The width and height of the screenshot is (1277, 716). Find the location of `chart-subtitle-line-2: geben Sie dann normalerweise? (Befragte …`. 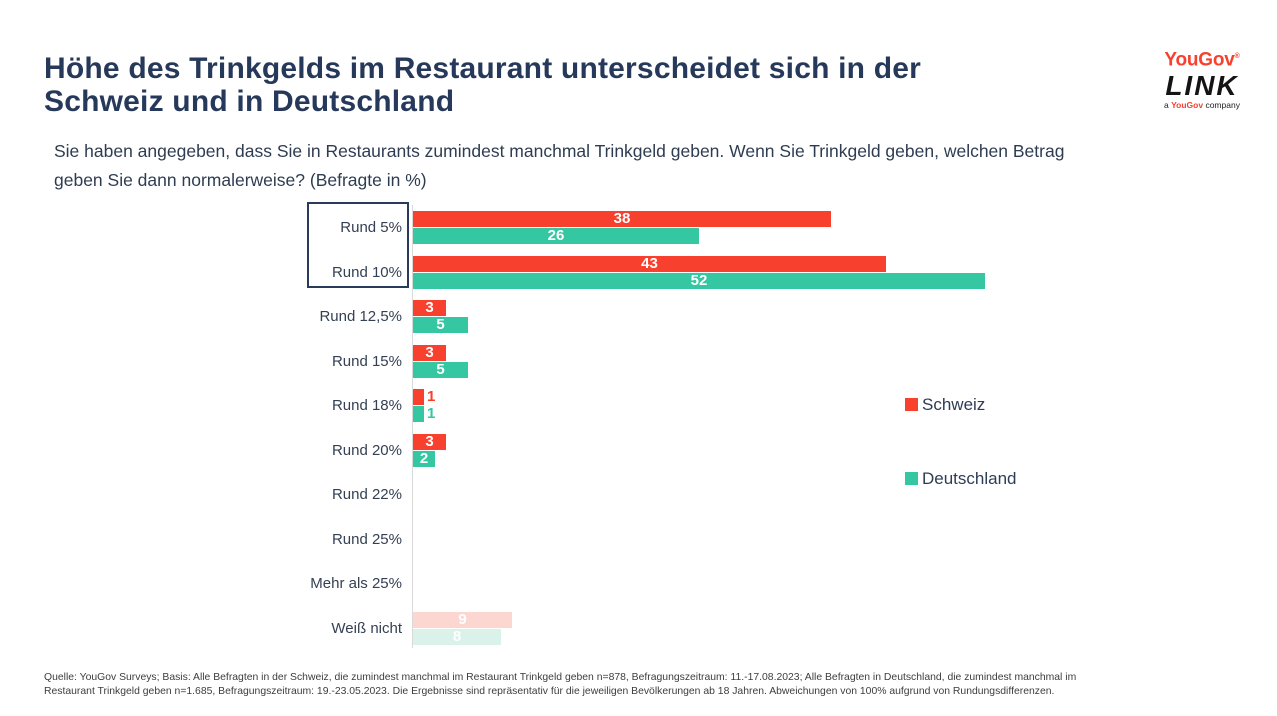

chart-subtitle-line-2: geben Sie dann normalerweise? (Befragte … is located at coordinates (240, 180).